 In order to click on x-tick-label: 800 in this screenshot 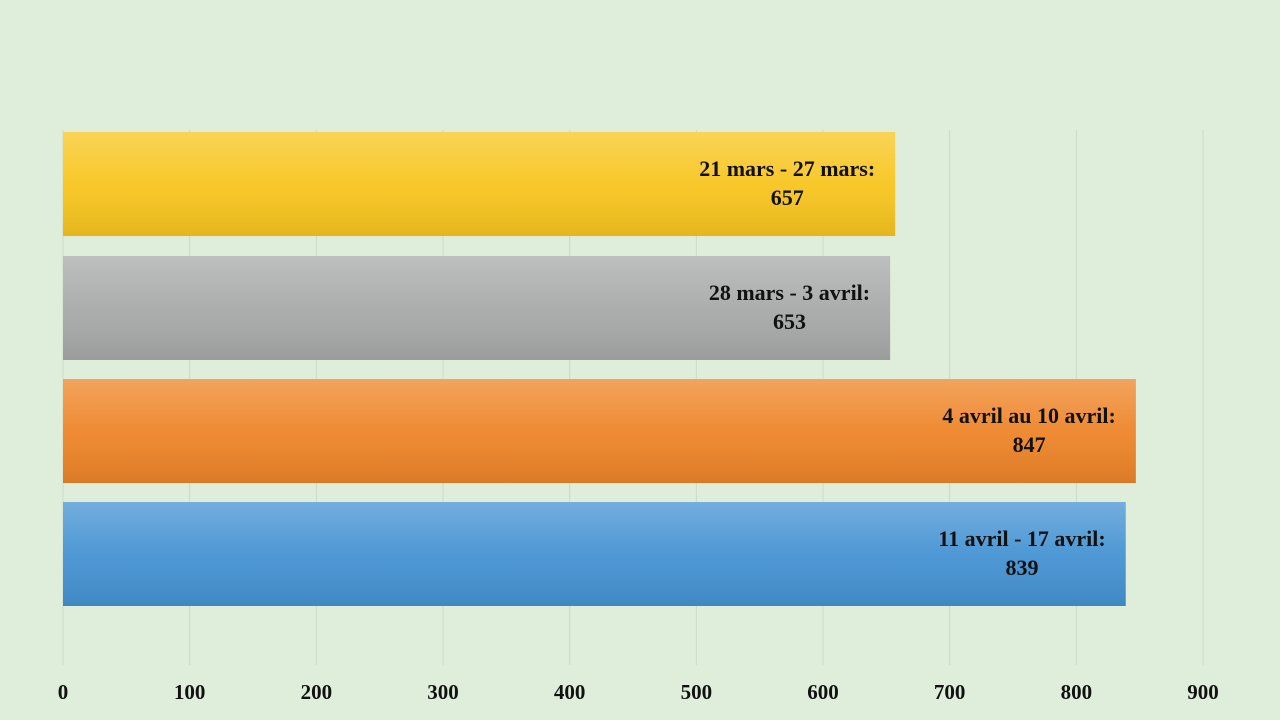, I will do `click(1077, 692)`.